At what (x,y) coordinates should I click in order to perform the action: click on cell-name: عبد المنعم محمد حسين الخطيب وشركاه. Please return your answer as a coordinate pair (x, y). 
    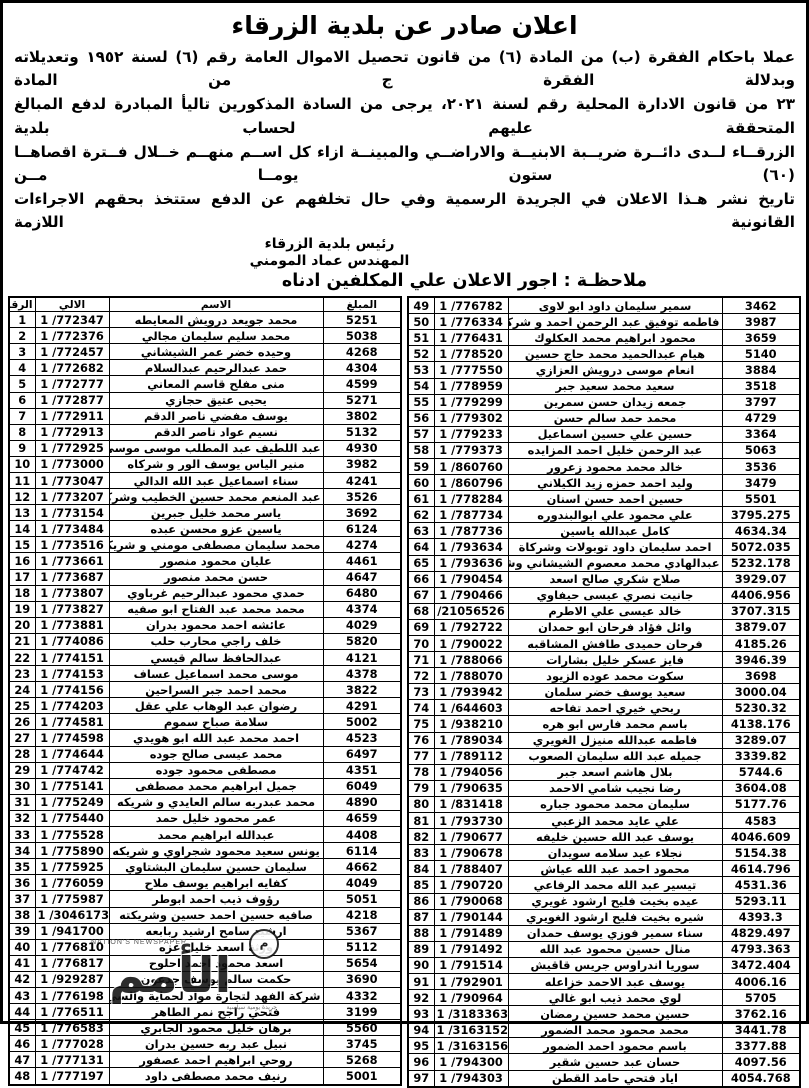
    Looking at the image, I should click on (216, 497).